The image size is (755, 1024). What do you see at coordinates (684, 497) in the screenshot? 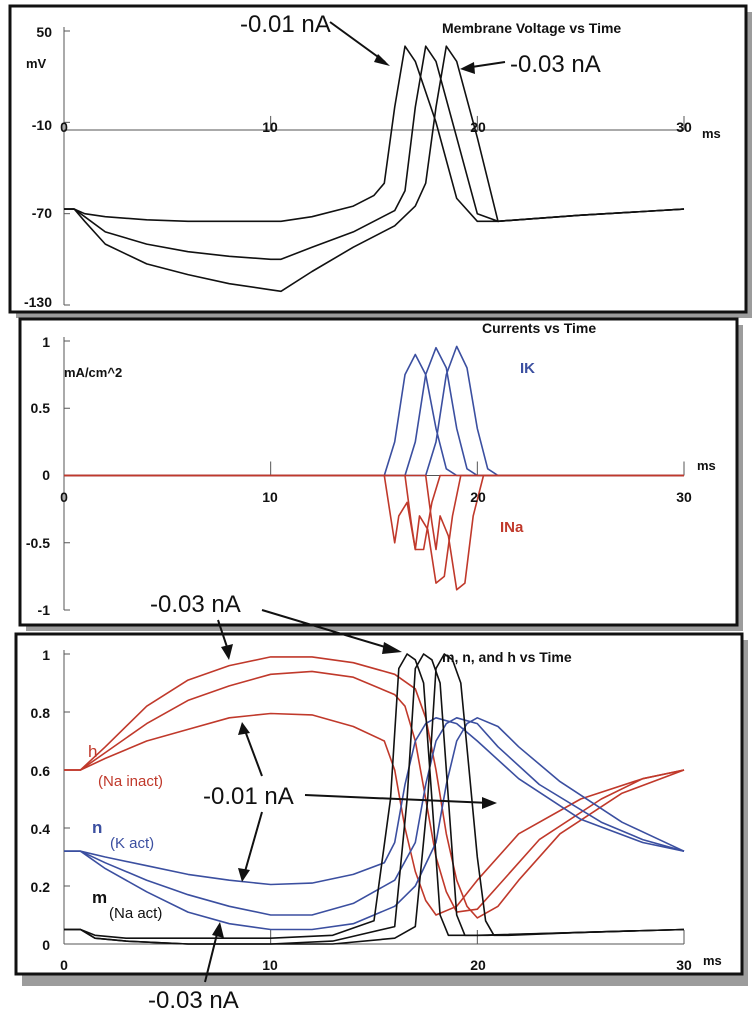
I see `currents-xtick: 30` at bounding box center [684, 497].